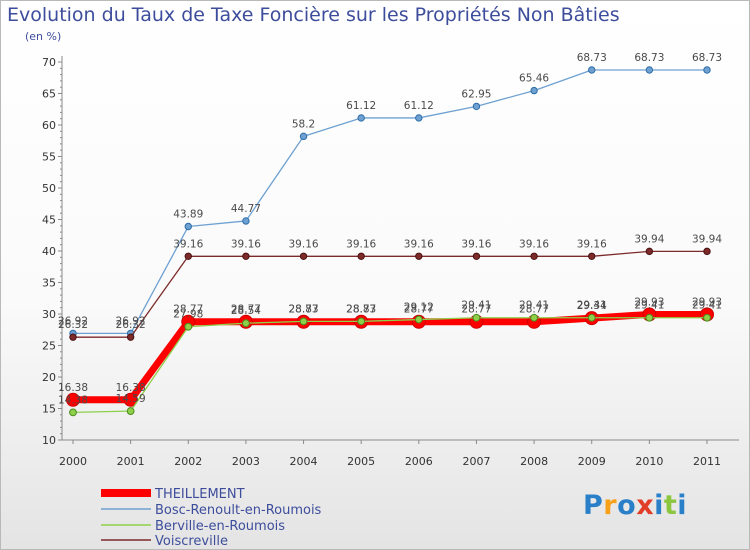 This screenshot has height=550, width=750. I want to click on x-tick-label: 2002, so click(188, 461).